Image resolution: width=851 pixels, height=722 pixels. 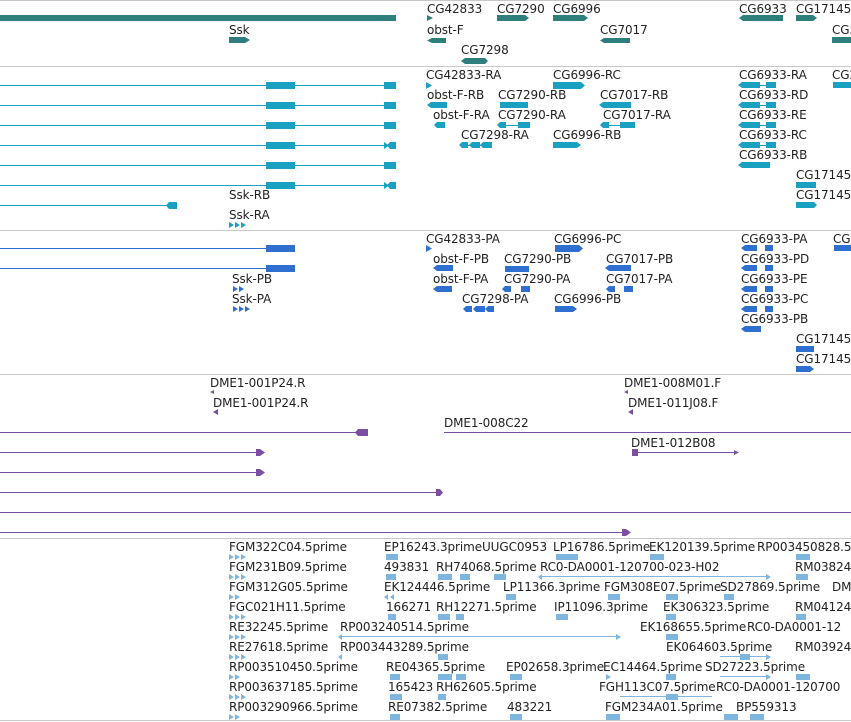 I want to click on transcript-label: obst-F-RA, so click(x=461, y=115).